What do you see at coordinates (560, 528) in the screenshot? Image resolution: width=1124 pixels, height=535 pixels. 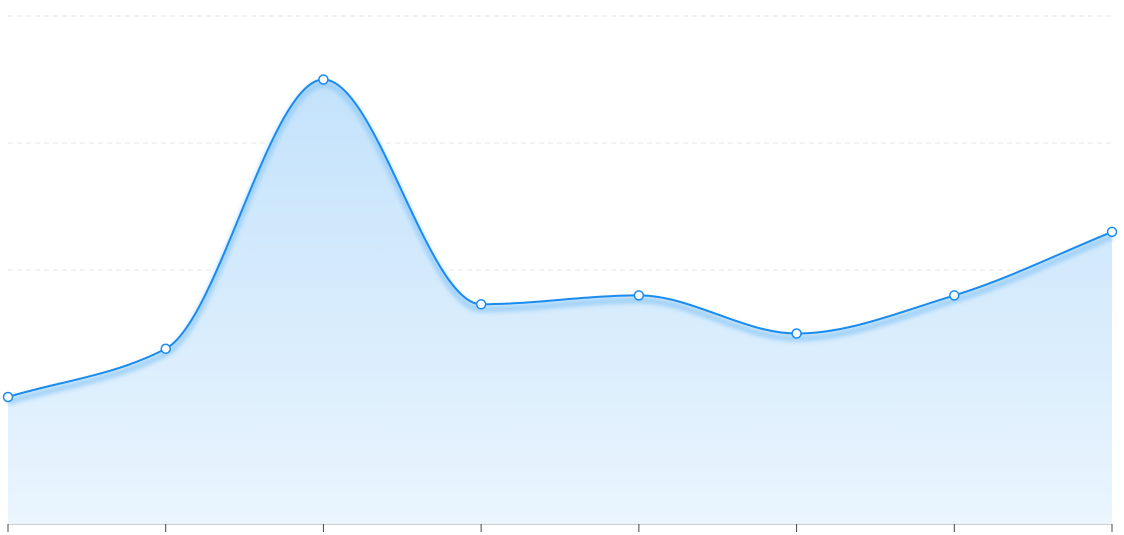 I see `x-axis` at bounding box center [560, 528].